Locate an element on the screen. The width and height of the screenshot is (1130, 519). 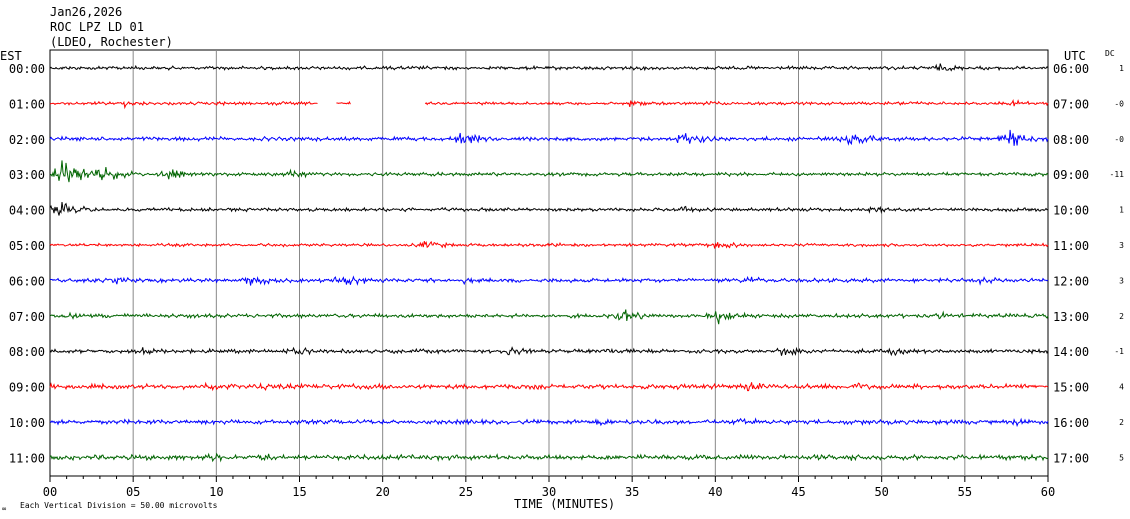
x-tick-label: 50 is located at coordinates (881, 492).